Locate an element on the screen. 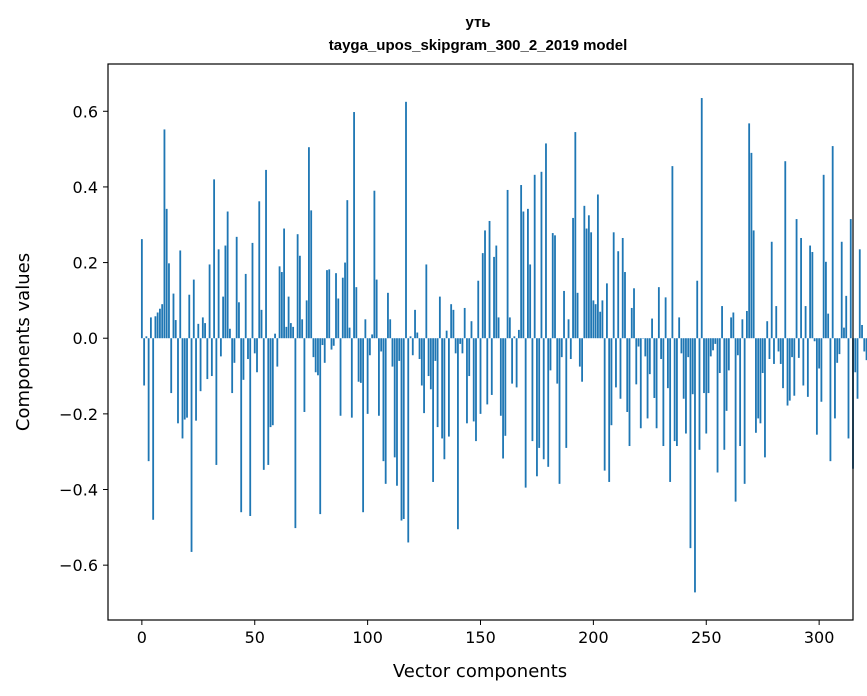 The height and width of the screenshot is (696, 867). y-axis-label: Components values is located at coordinates (23, 342).